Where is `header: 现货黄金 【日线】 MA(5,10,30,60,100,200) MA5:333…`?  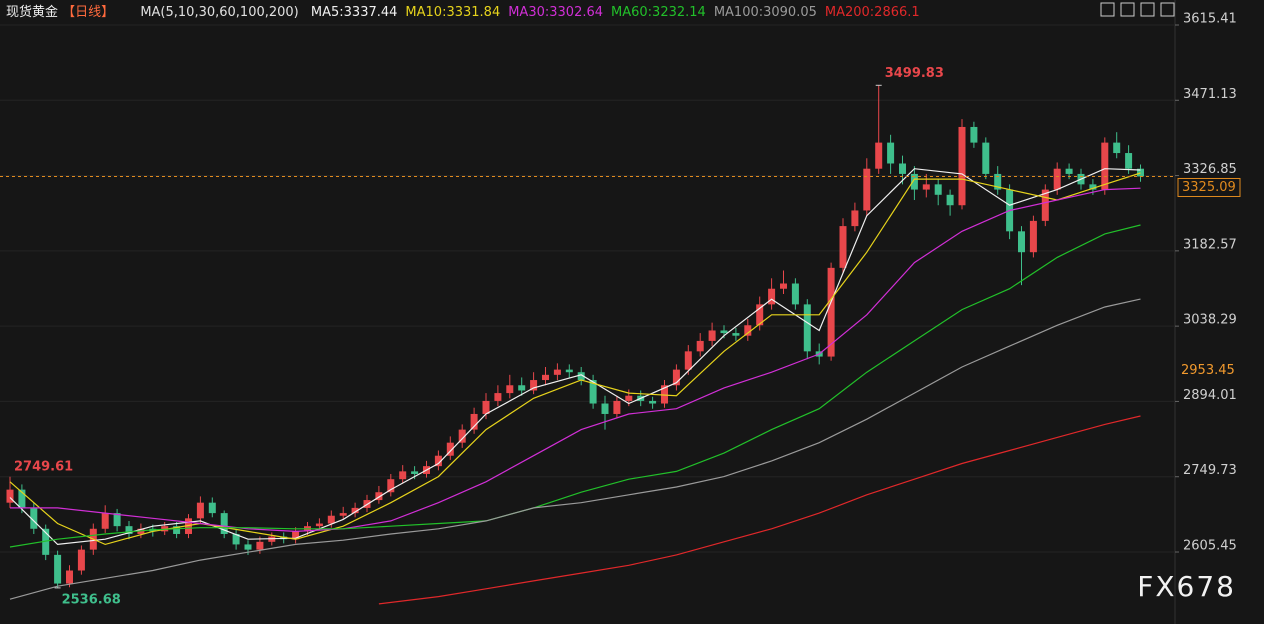
header: 现货黄金 【日线】 MA(5,10,30,60,100,200) MA5:333… is located at coordinates (463, 12).